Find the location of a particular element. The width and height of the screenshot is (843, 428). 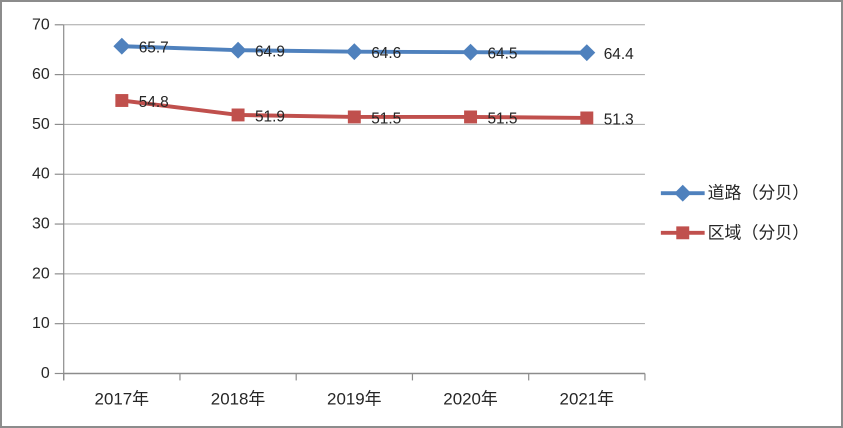

legend-marker-diamond-icon is located at coordinates (683, 193).